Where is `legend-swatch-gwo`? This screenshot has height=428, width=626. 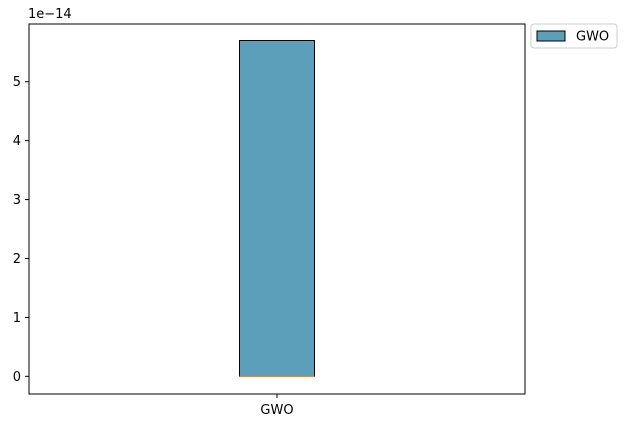 legend-swatch-gwo is located at coordinates (551, 36).